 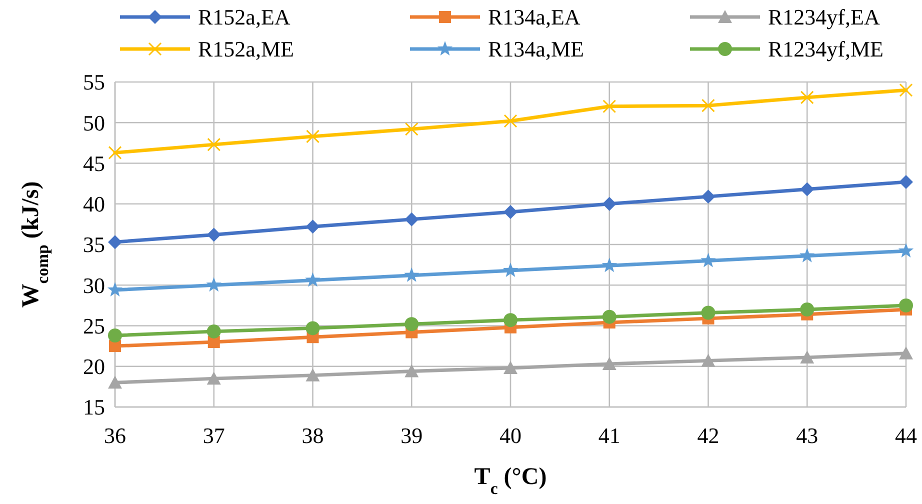 What do you see at coordinates (94, 367) in the screenshot?
I see `y-tick-label: 20` at bounding box center [94, 367].